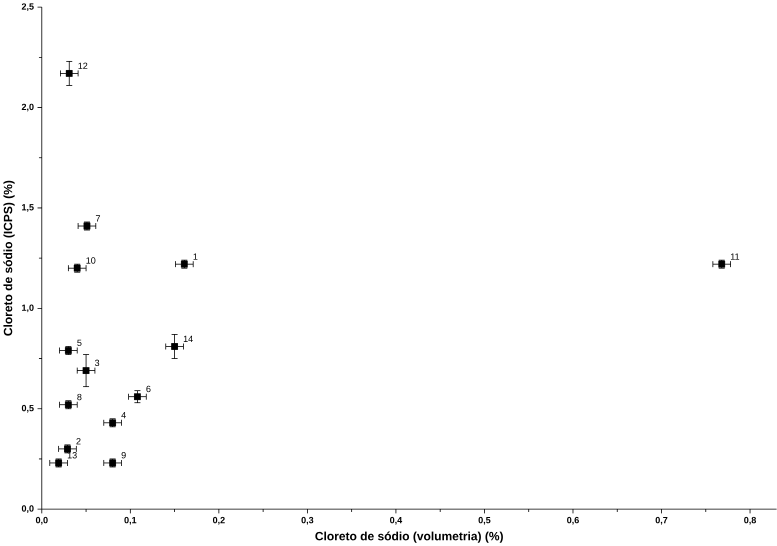  Describe the element at coordinates (98, 218) in the screenshot. I see `annotation: 7` at that location.